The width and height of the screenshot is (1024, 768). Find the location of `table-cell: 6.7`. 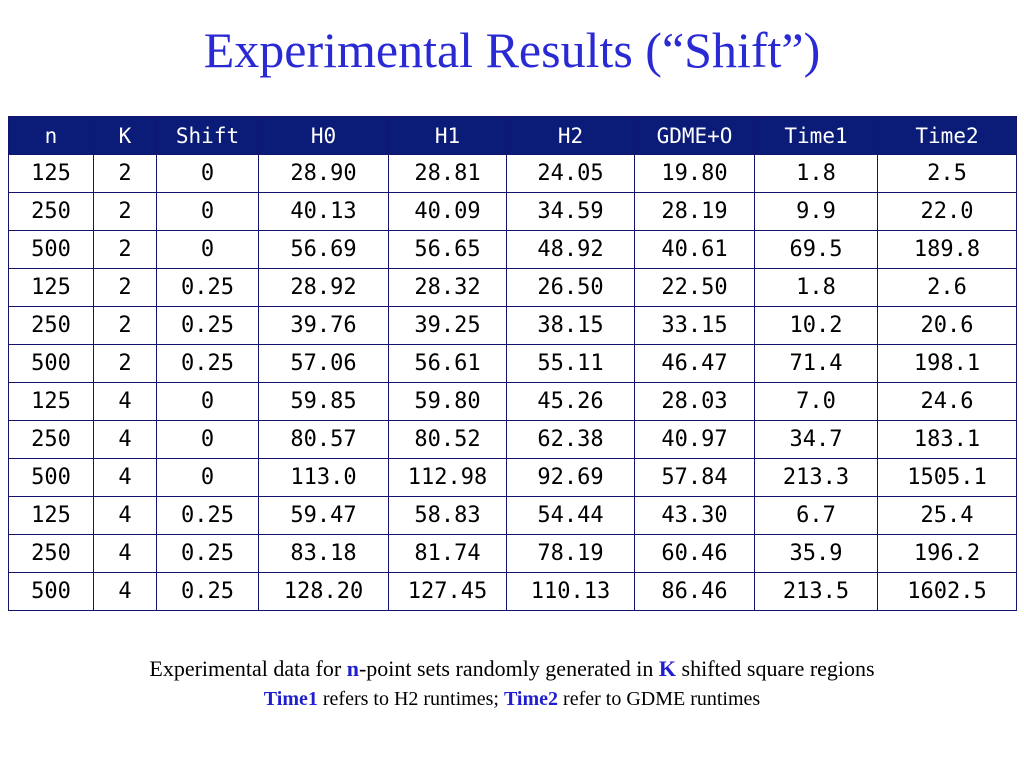

table-cell: 6.7 is located at coordinates (816, 515).